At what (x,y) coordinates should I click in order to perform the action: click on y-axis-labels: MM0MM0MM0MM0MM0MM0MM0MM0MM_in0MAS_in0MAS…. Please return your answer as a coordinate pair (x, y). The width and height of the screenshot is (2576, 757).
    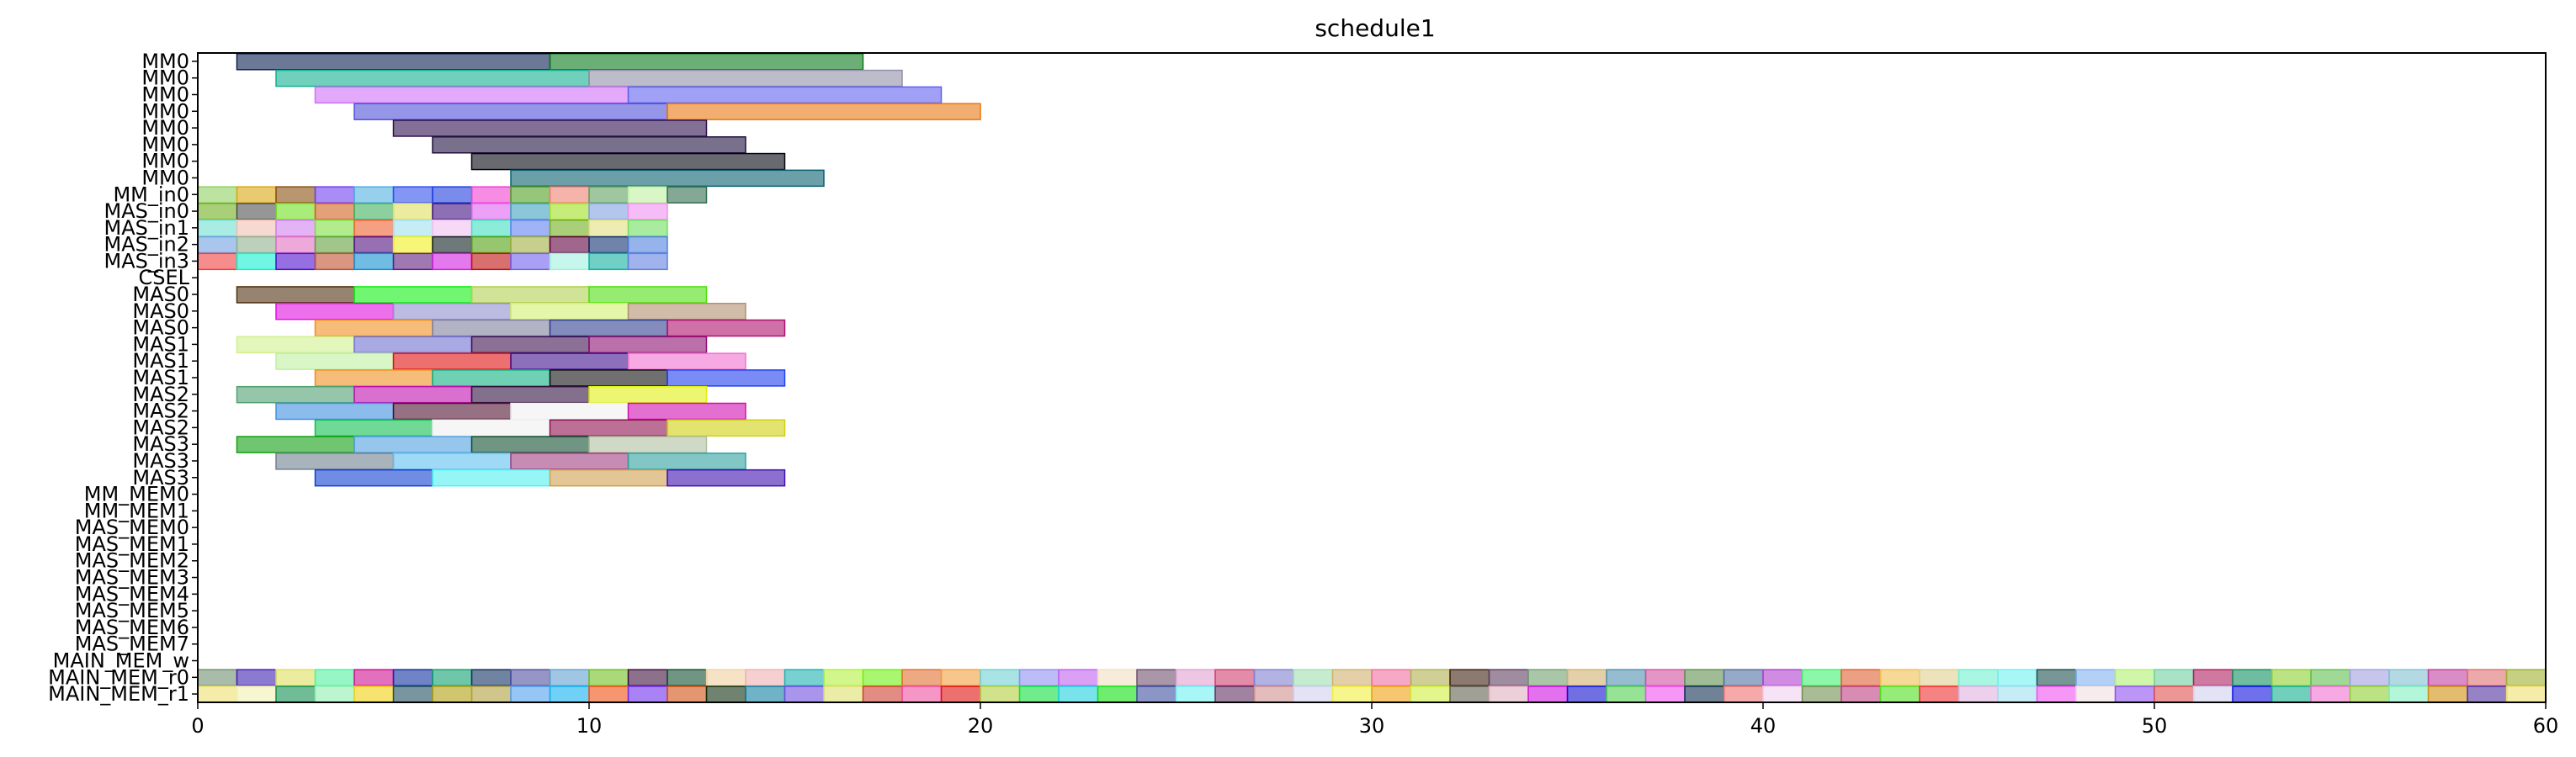
    Looking at the image, I should click on (123, 378).